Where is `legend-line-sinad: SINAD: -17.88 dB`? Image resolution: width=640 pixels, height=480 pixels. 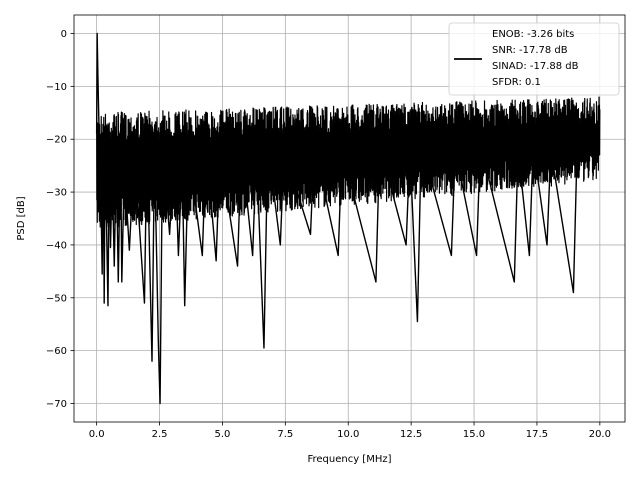
legend-line-sinad: SINAD: -17.88 dB is located at coordinates (535, 66).